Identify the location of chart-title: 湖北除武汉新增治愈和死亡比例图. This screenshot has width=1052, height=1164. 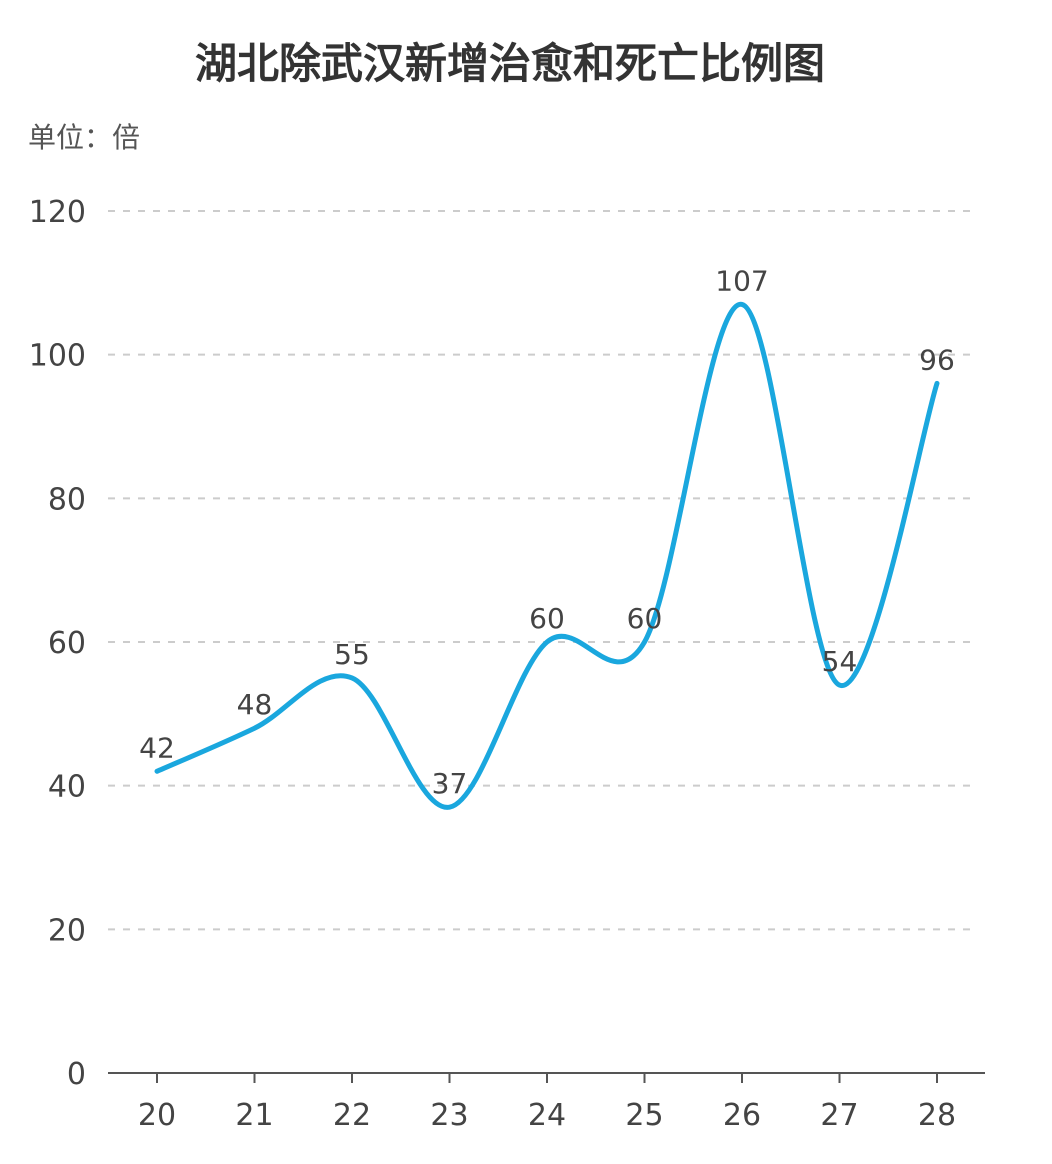
(509, 63).